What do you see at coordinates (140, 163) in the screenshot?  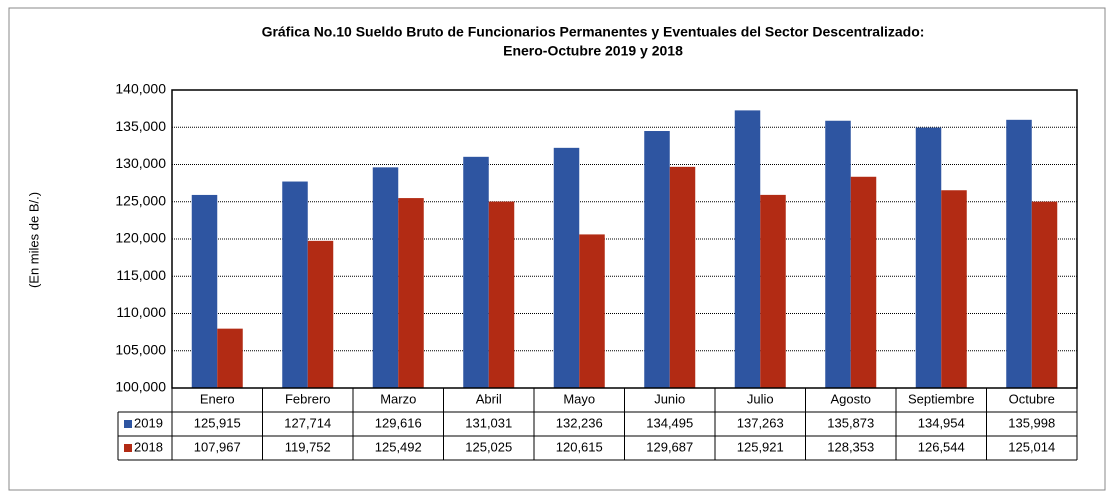 I see `y-tick-label: 130,000` at bounding box center [140, 163].